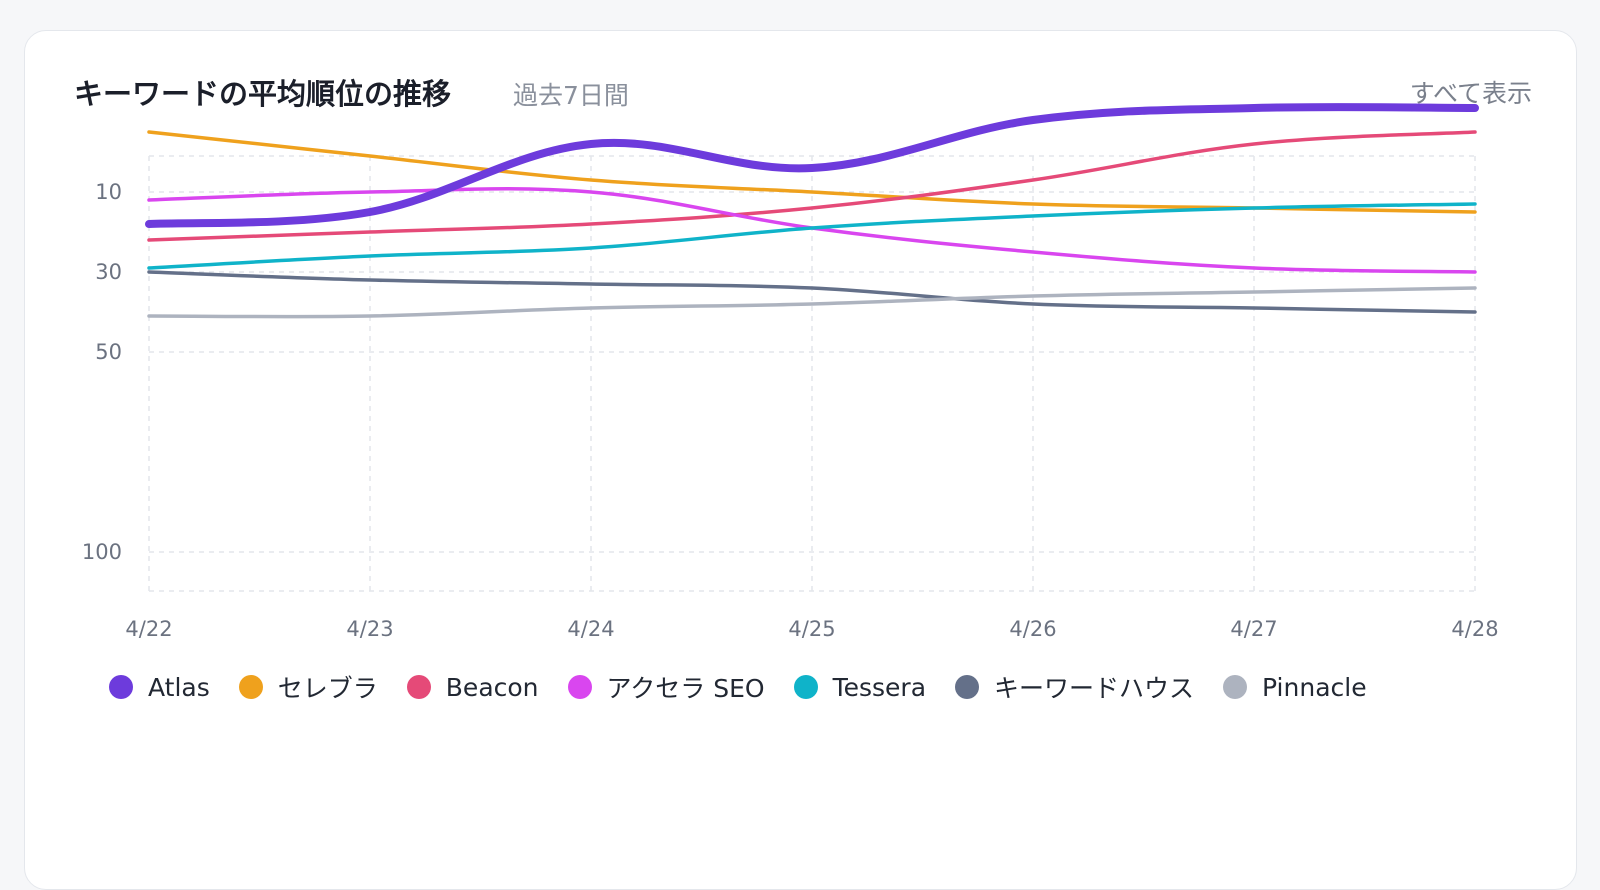 This screenshot has height=890, width=1600. What do you see at coordinates (811, 629) in the screenshot?
I see `x-tick-label: 4/25` at bounding box center [811, 629].